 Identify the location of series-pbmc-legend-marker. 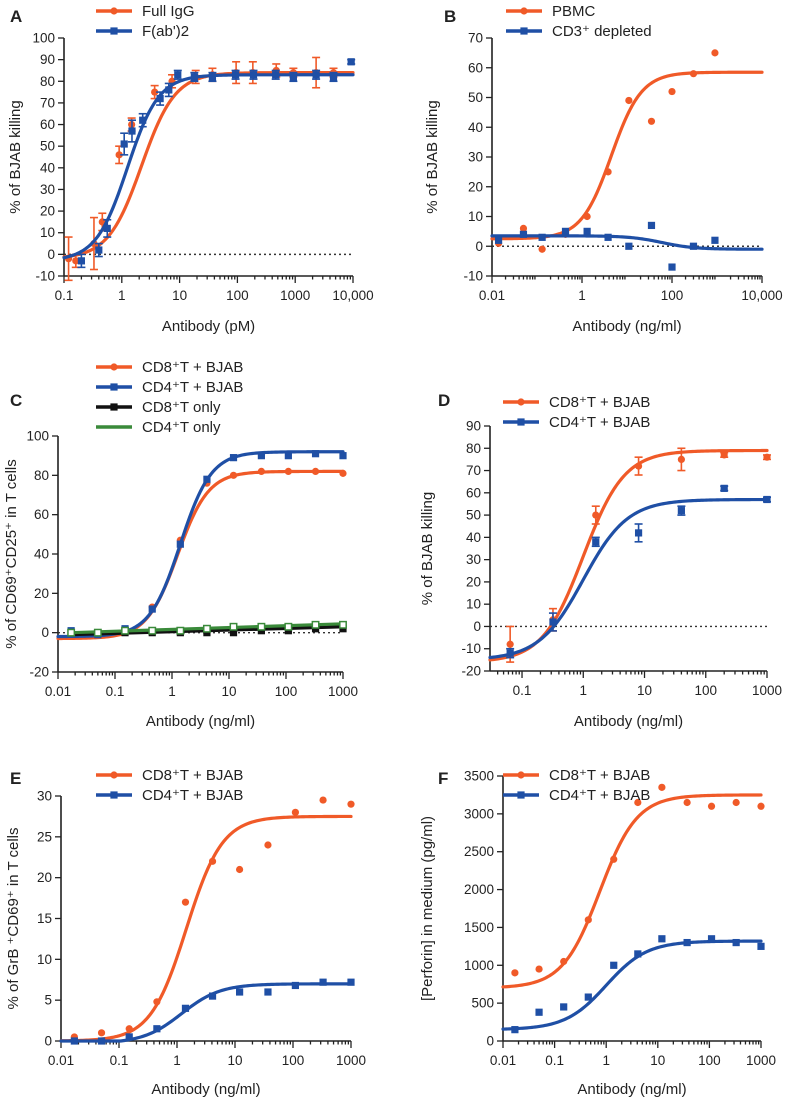
(524, 11).